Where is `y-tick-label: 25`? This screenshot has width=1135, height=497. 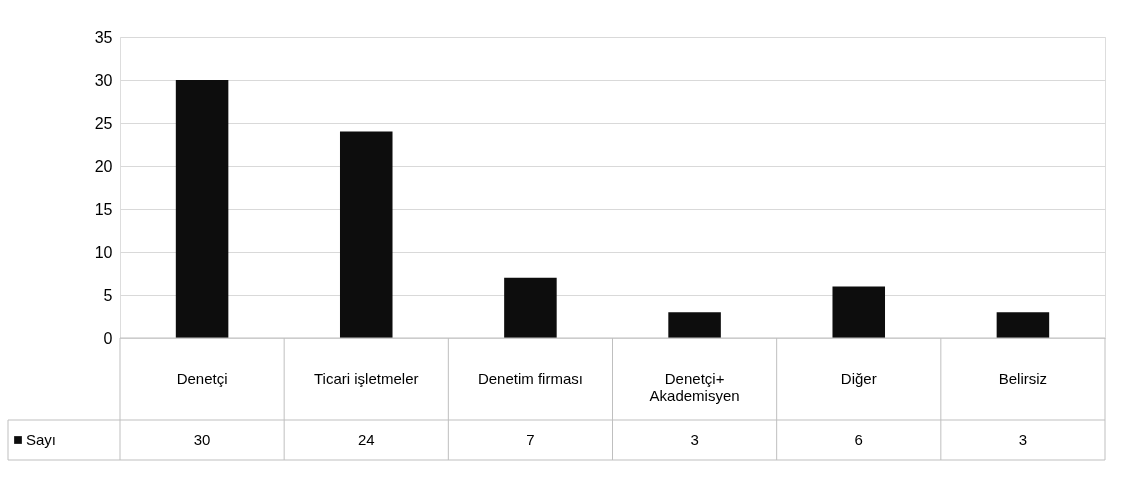 y-tick-label: 25 is located at coordinates (103, 123).